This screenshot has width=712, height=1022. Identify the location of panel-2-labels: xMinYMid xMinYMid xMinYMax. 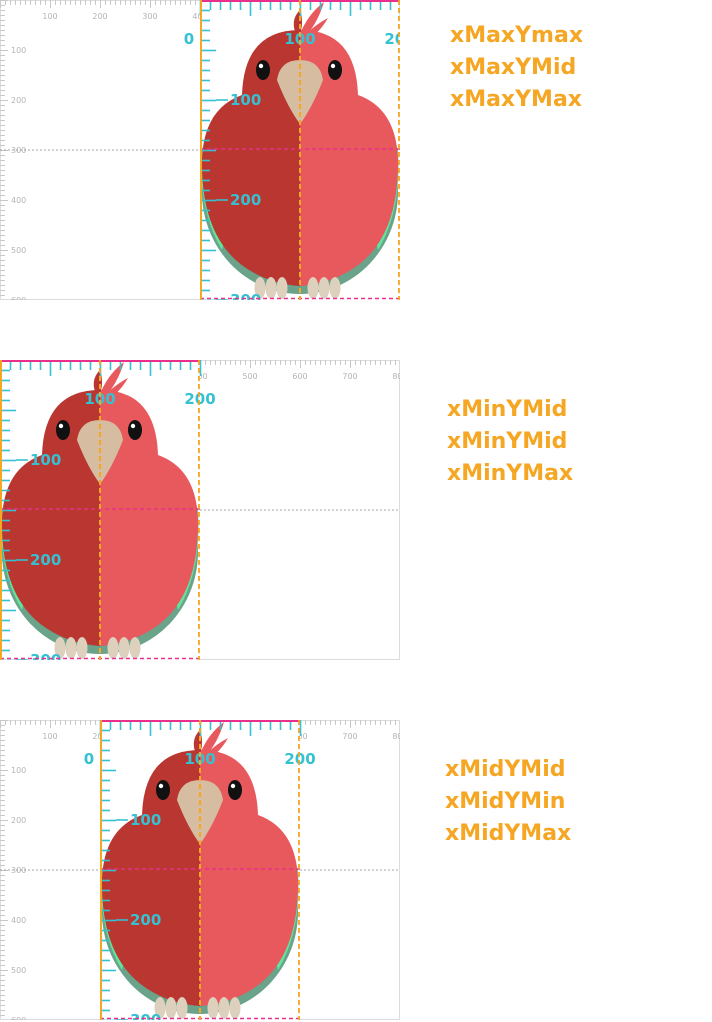
(510, 442).